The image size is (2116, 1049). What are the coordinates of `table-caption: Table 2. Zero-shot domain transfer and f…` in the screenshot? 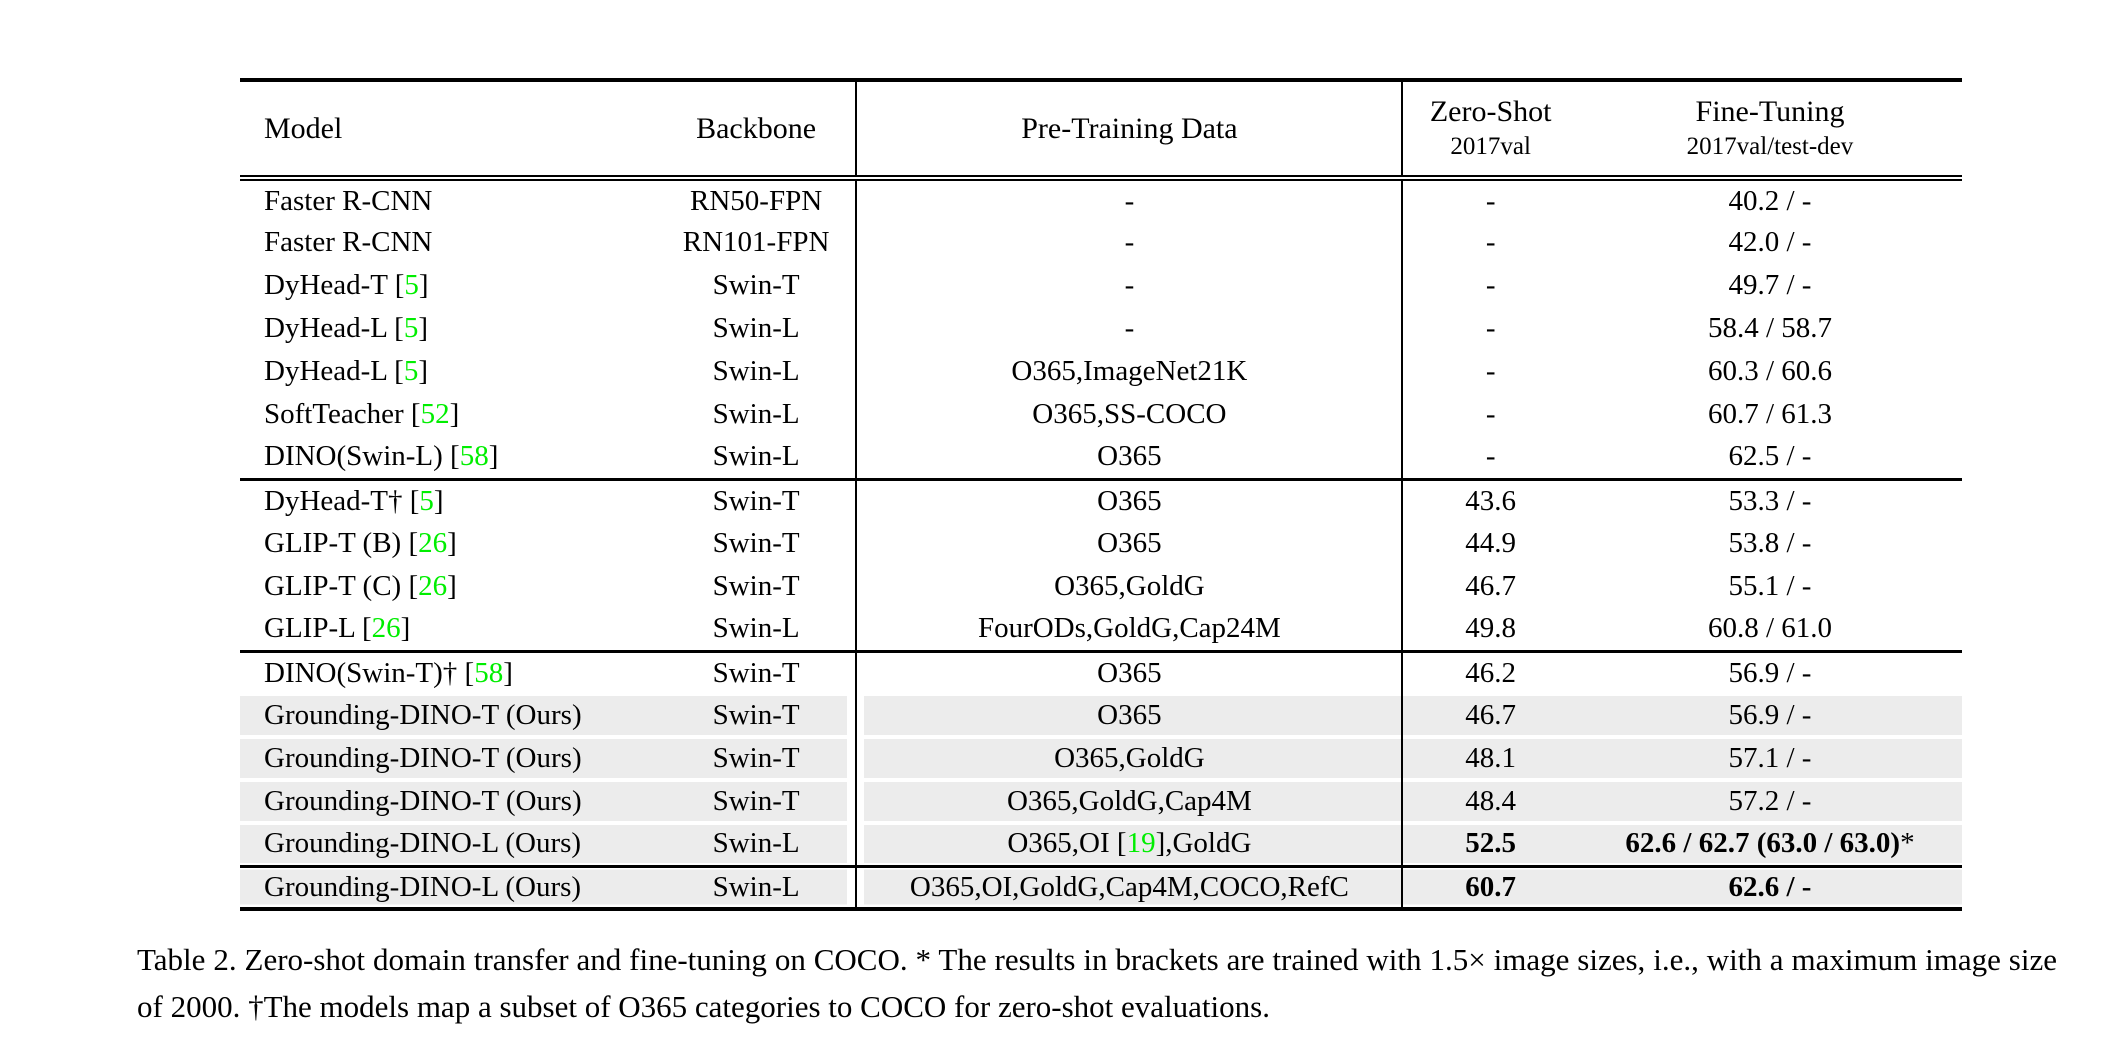 It's located at (1097, 983).